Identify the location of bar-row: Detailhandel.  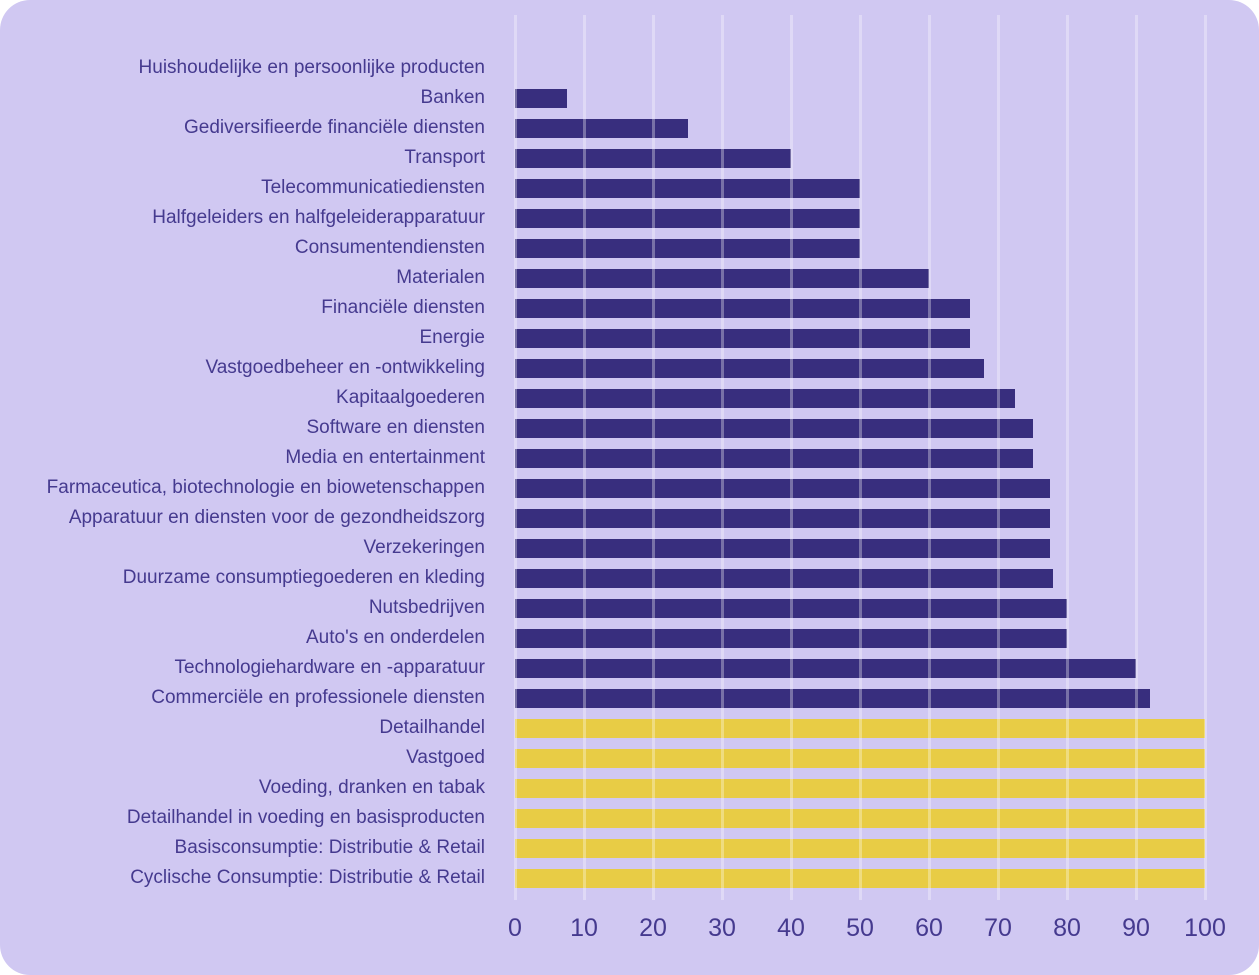
(629, 728).